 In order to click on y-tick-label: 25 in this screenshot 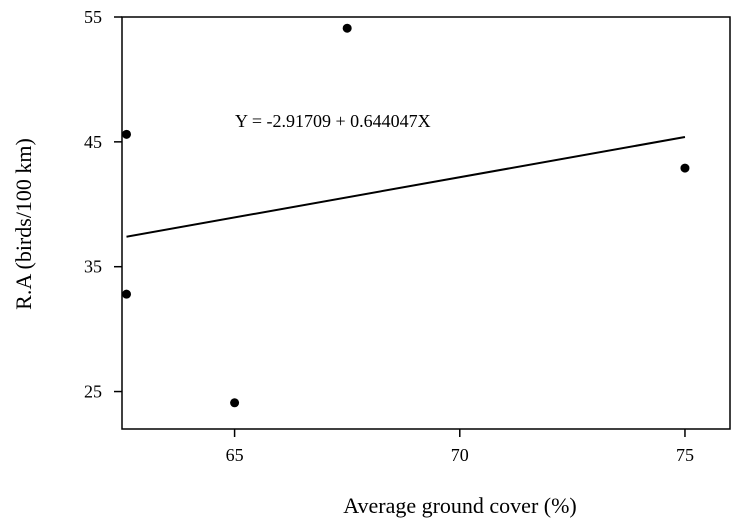, I will do `click(93, 392)`.